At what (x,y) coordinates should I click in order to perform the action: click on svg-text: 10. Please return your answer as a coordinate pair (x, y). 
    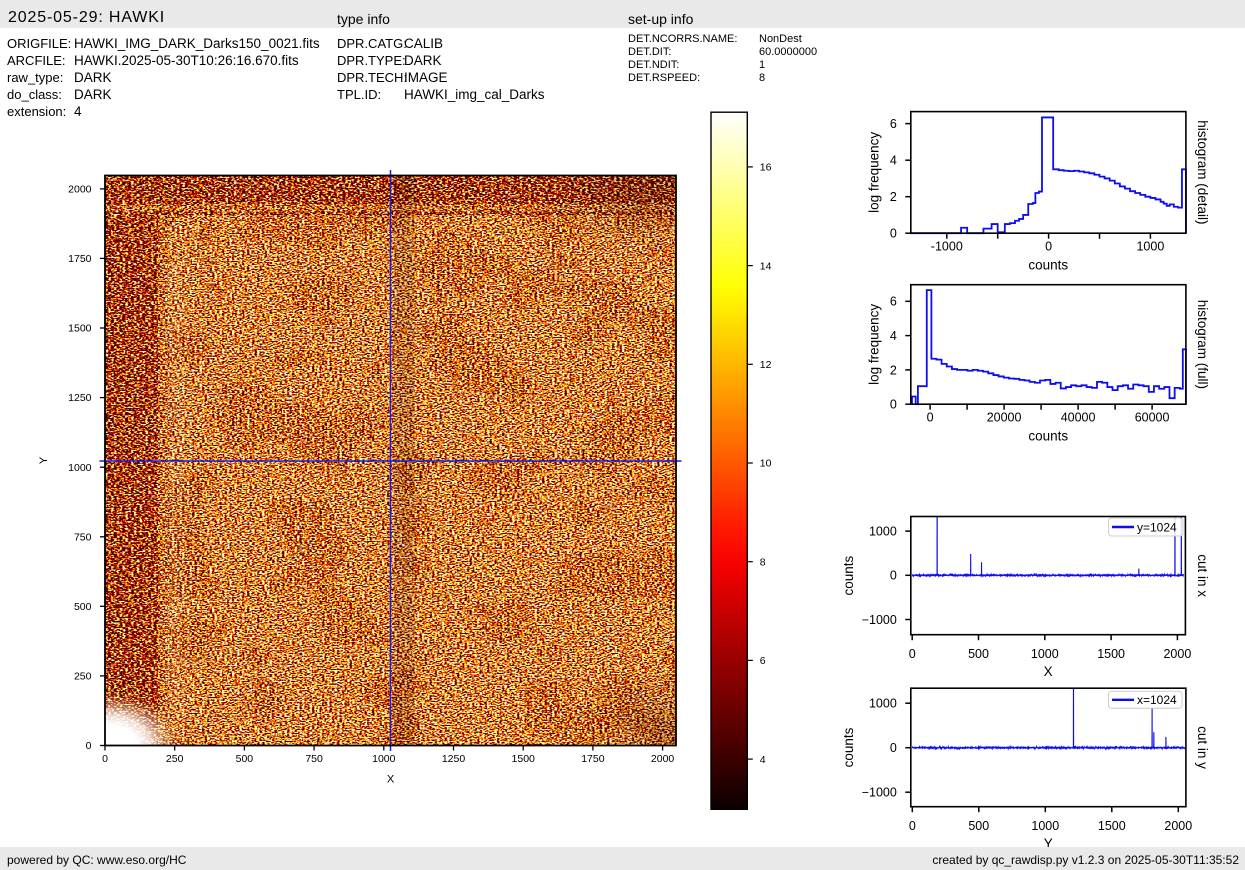
    Looking at the image, I should click on (766, 464).